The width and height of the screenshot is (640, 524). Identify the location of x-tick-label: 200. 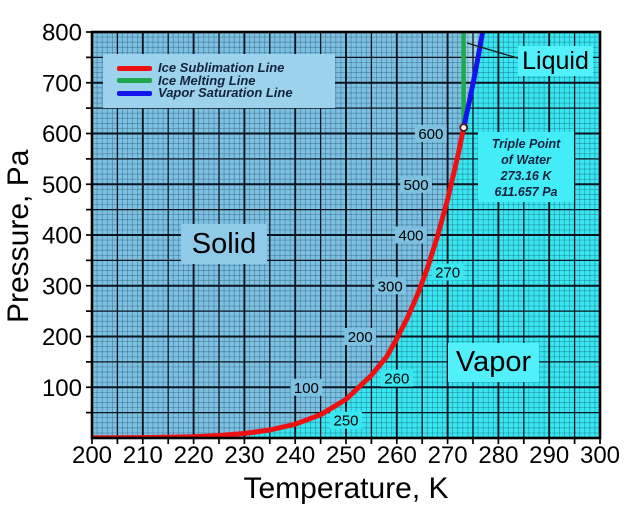
(92, 455).